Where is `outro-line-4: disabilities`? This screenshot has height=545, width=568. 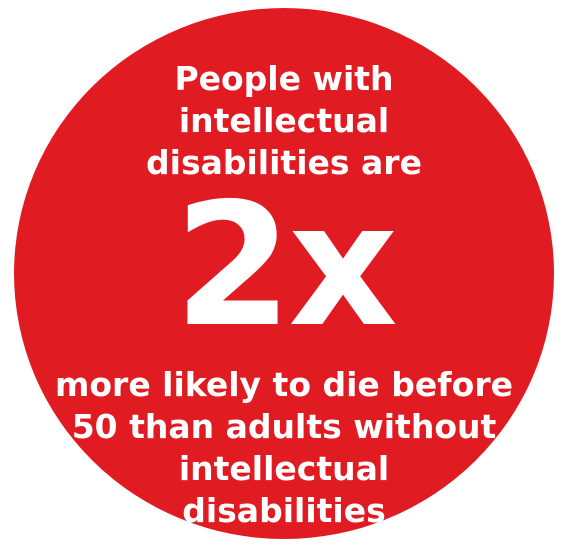 outro-line-4: disabilities is located at coordinates (284, 510).